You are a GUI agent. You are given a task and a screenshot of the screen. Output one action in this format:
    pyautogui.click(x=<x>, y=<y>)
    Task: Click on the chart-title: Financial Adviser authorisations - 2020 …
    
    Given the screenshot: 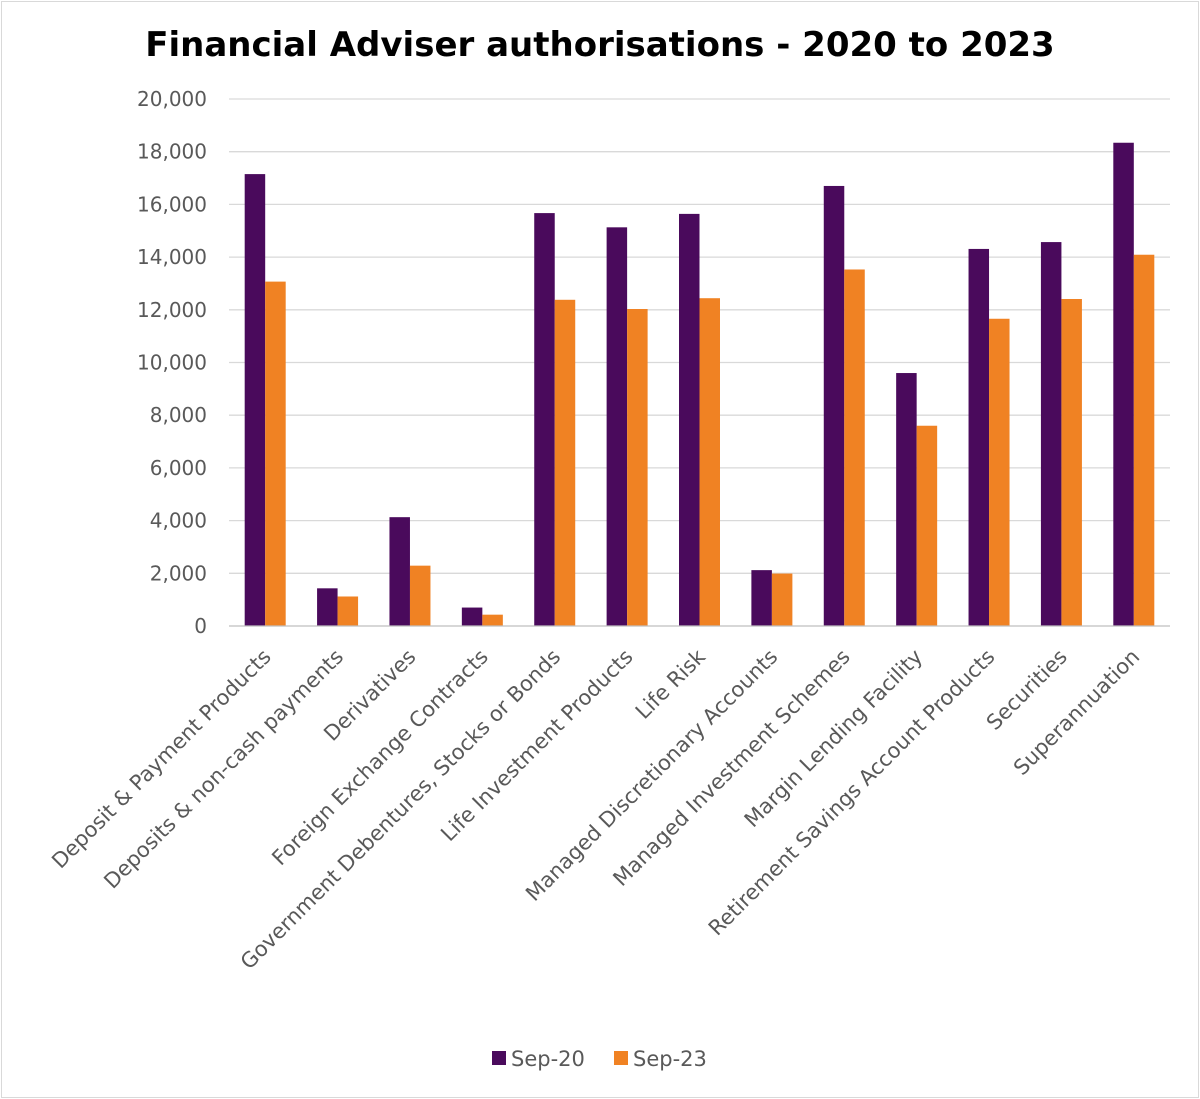 What is the action you would take?
    pyautogui.click(x=599, y=45)
    